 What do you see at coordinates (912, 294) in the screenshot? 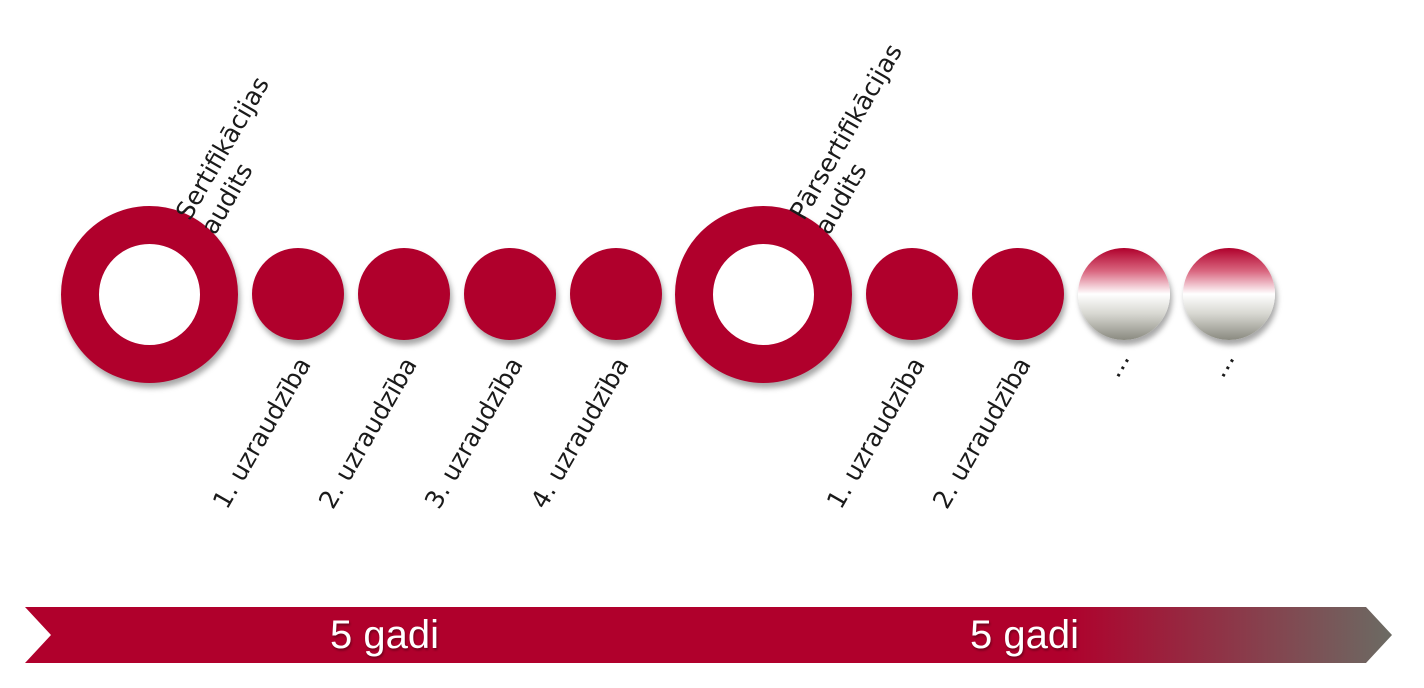
I see `resurveillance-1-dot` at bounding box center [912, 294].